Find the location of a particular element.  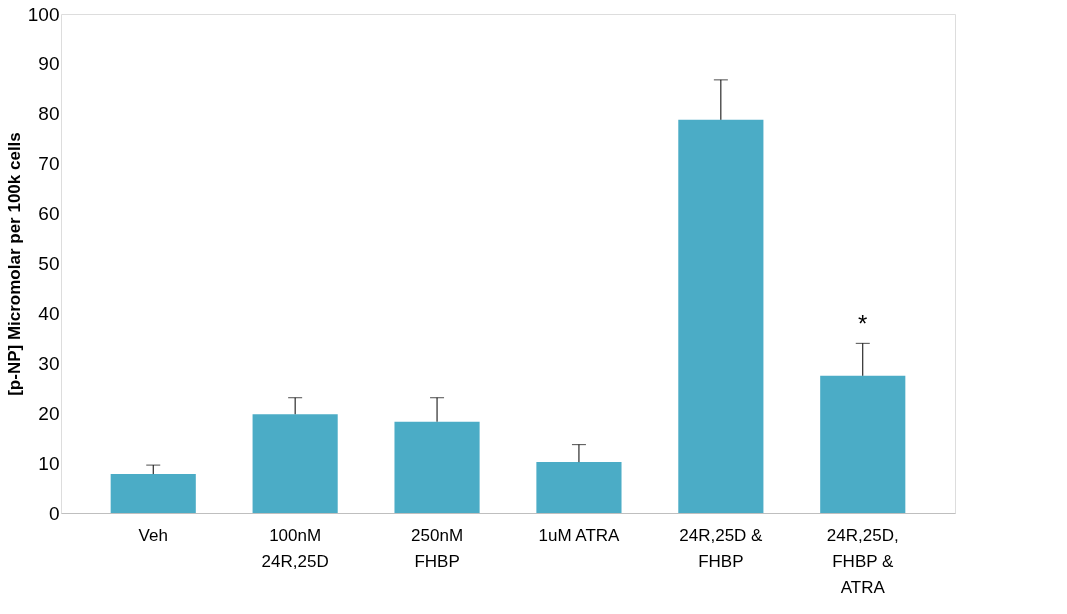

y-tick-label: 30 is located at coordinates (49, 363).